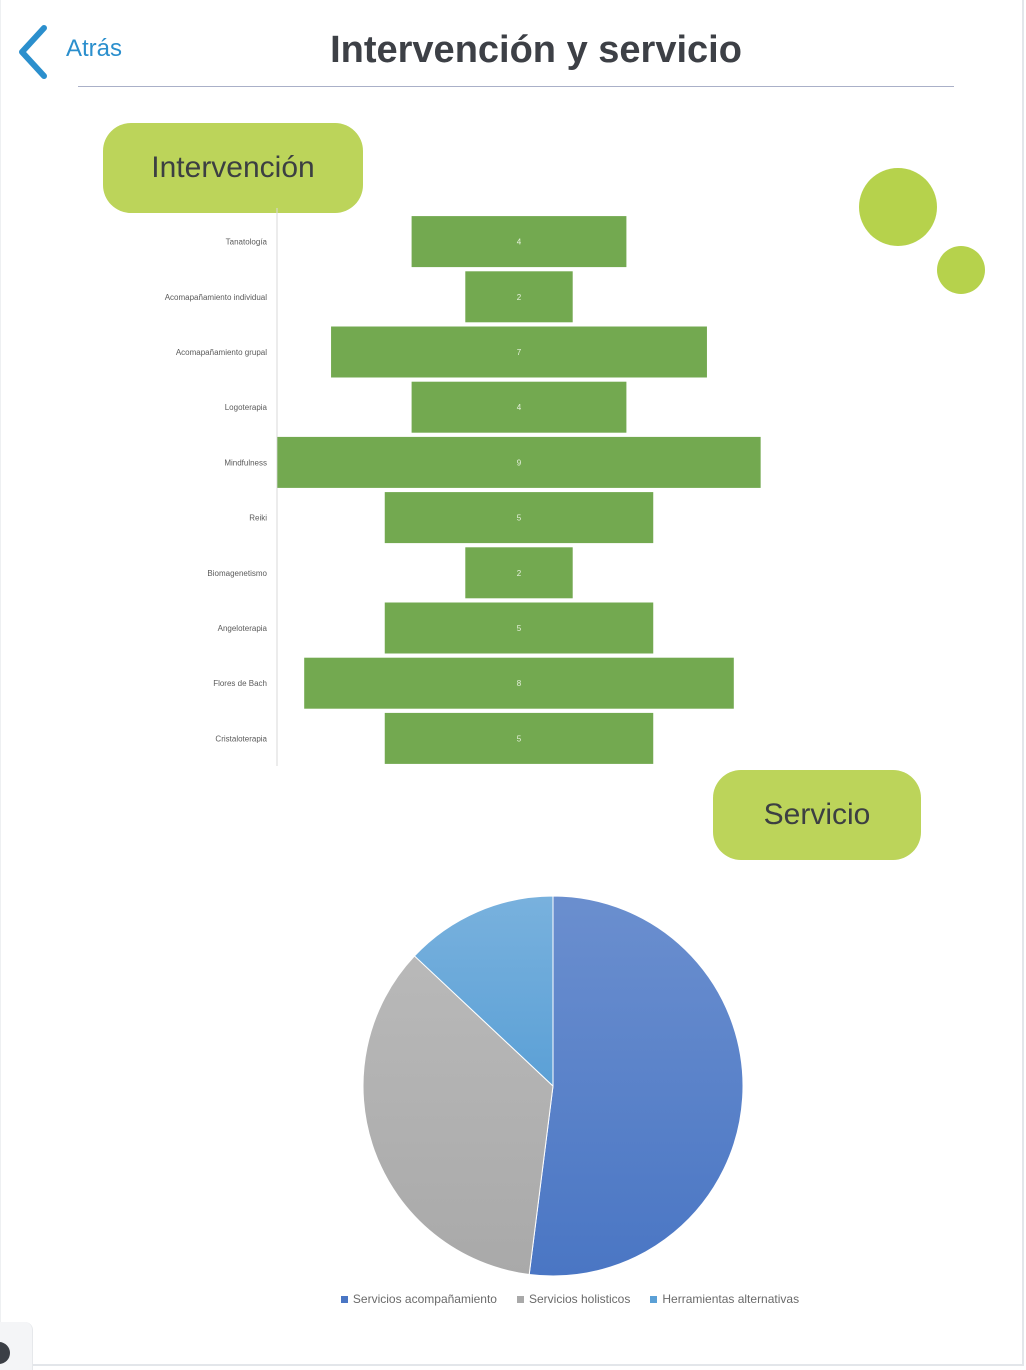  I want to click on legend-item: Servicios acompañamiento, so click(418, 1299).